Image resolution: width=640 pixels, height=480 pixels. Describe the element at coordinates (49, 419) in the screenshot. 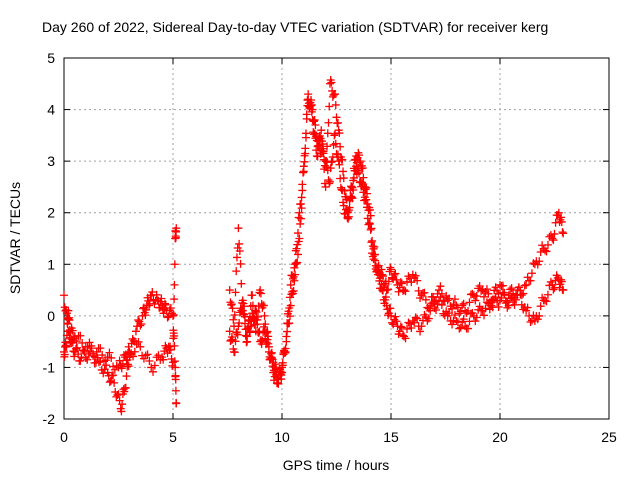

I see `y-tick-label: -2` at that location.